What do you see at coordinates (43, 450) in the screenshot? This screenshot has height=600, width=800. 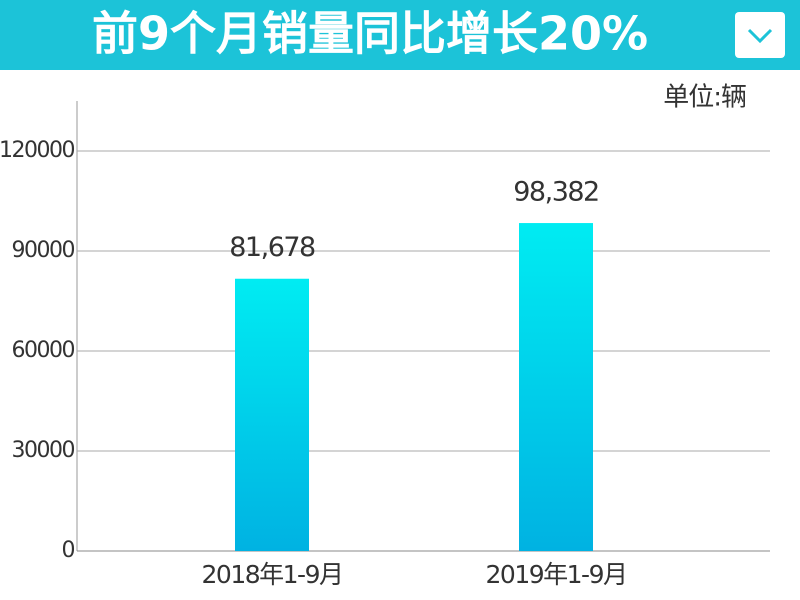 I see `y-tick-label: 30000` at bounding box center [43, 450].